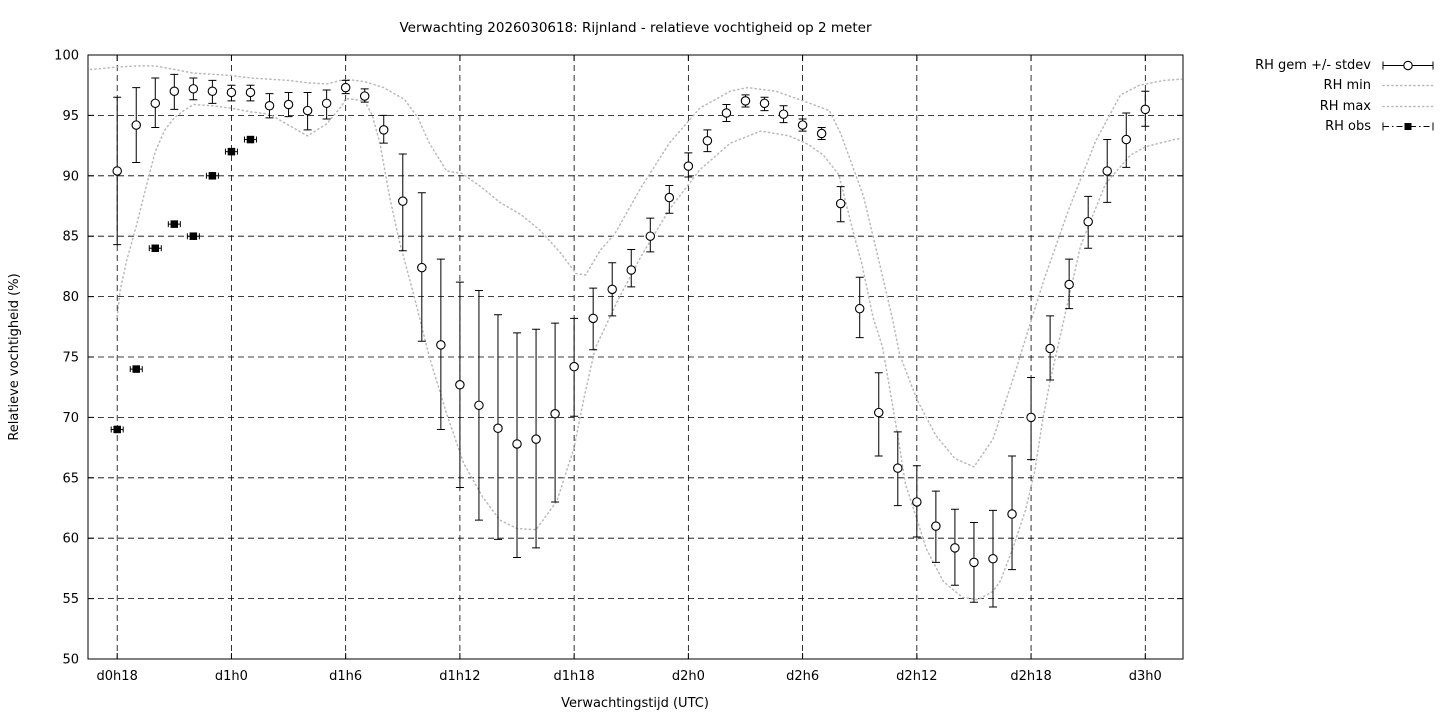  I want to click on y-tick-label: 75, so click(70, 358).